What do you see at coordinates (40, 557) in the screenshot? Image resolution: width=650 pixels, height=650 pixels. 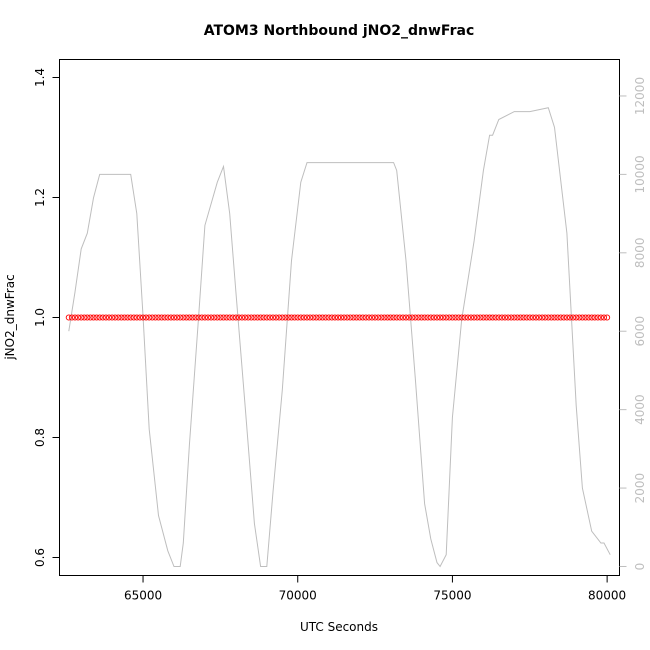 I see `y-tick-label: 0.6` at bounding box center [40, 557].